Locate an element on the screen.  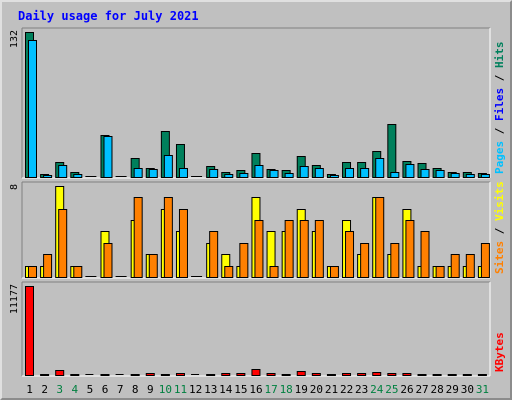
day-label-25: 25 is located at coordinates (391, 389).